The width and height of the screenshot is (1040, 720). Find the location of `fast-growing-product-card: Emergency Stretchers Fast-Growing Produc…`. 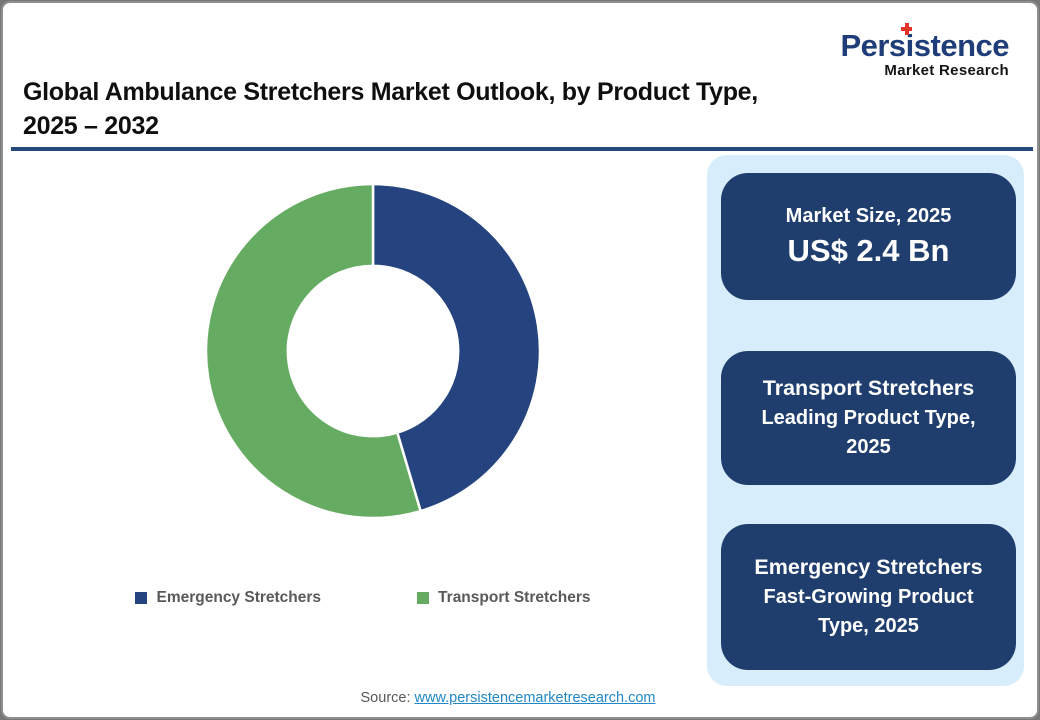

fast-growing-product-card: Emergency Stretchers Fast-Growing Produc… is located at coordinates (868, 597).